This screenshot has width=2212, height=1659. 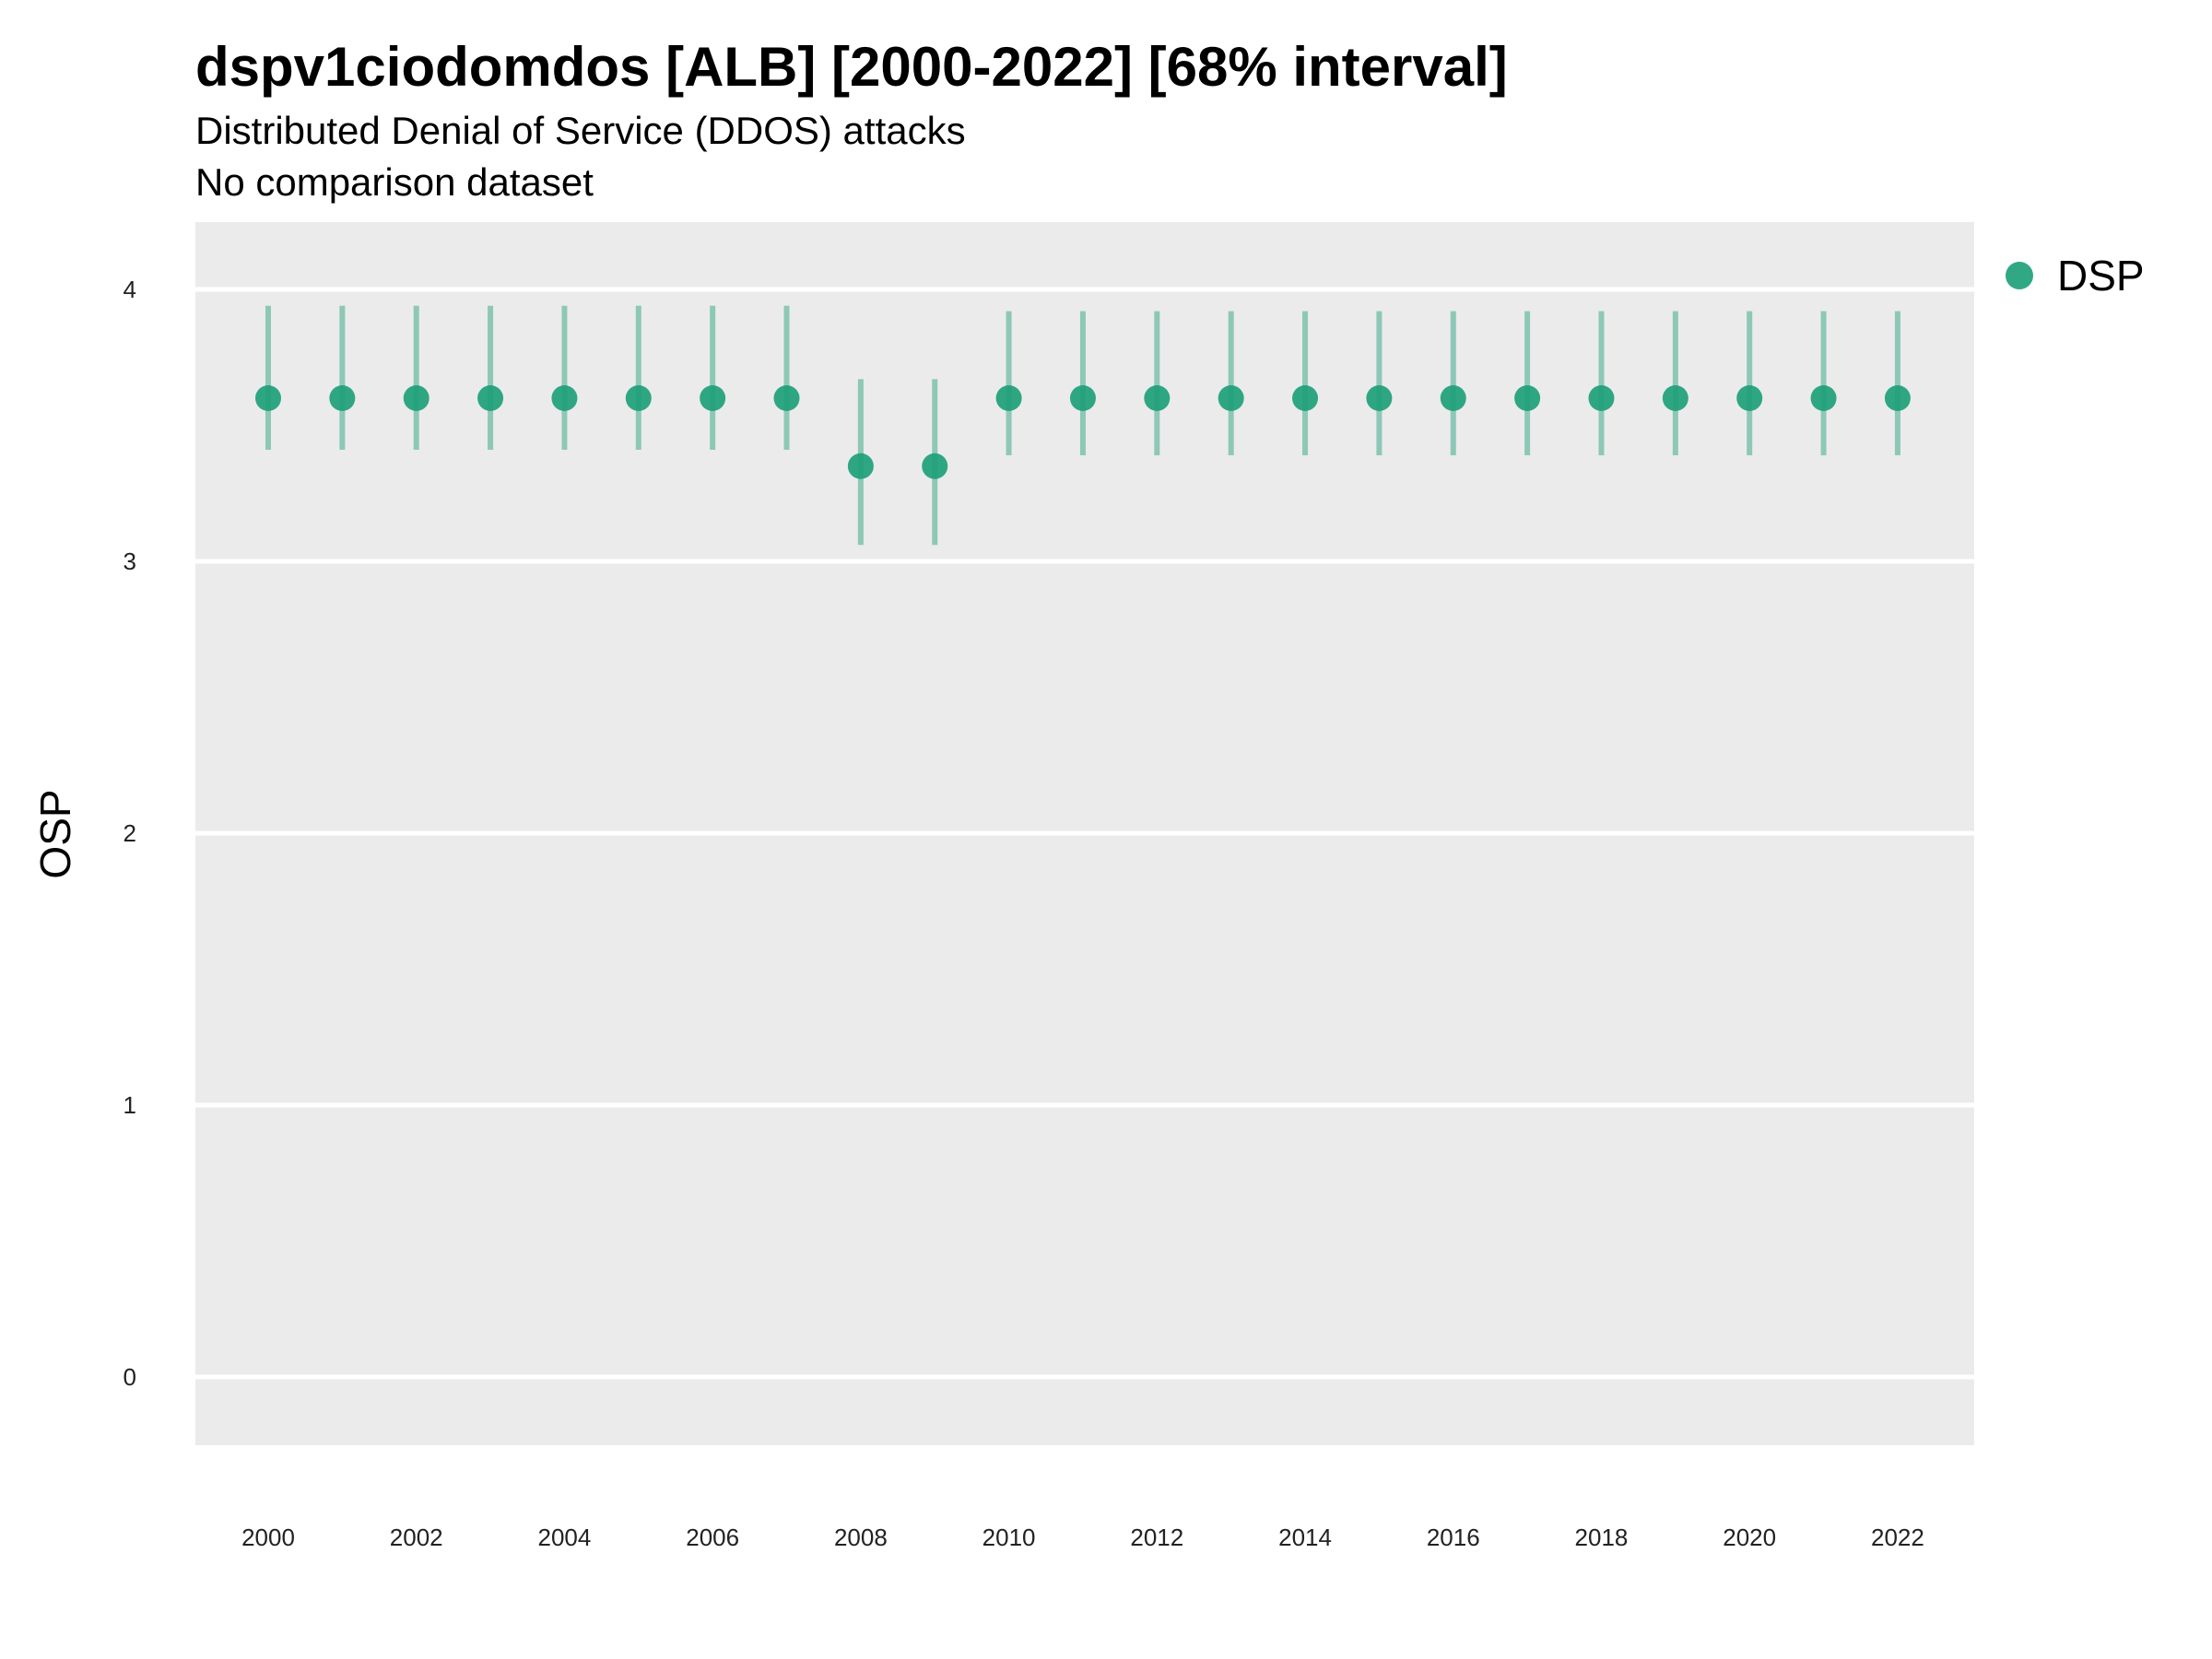 What do you see at coordinates (1749, 1537) in the screenshot?
I see `x-tick-label-2020: 2020` at bounding box center [1749, 1537].